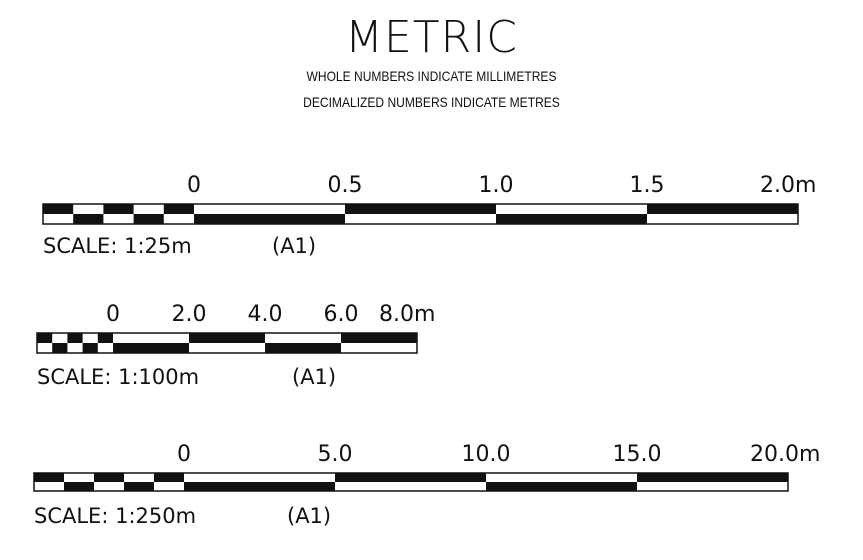 This screenshot has height=560, width=863. I want to click on title: METRIC, so click(431, 37).